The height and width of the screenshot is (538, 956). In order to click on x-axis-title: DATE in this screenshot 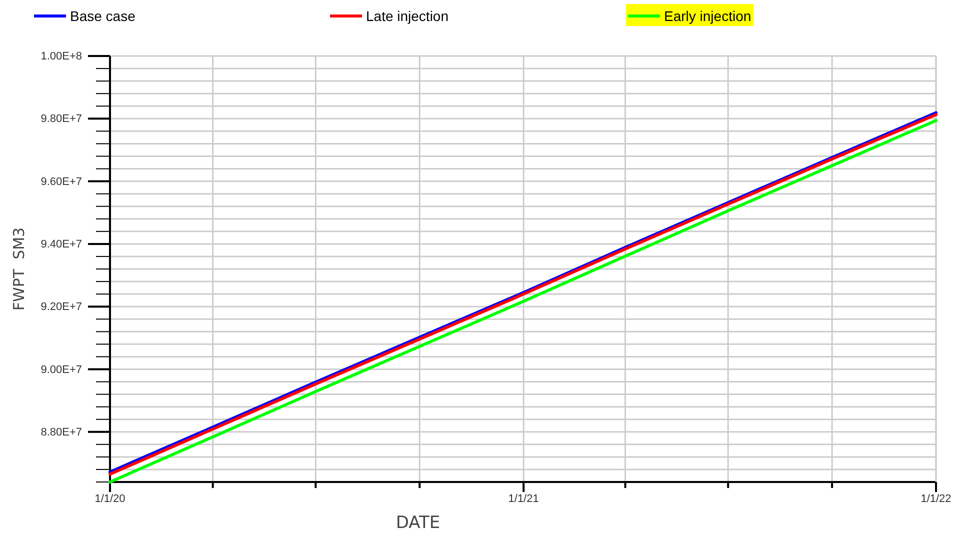, I will do `click(418, 523)`.